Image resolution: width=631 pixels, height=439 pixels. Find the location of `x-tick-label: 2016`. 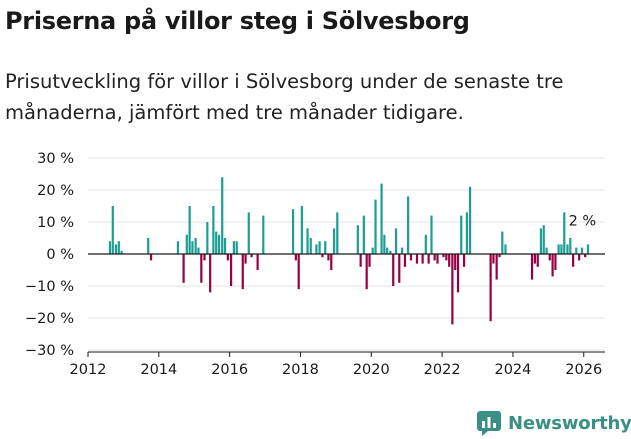

x-tick-label: 2016 is located at coordinates (229, 370).